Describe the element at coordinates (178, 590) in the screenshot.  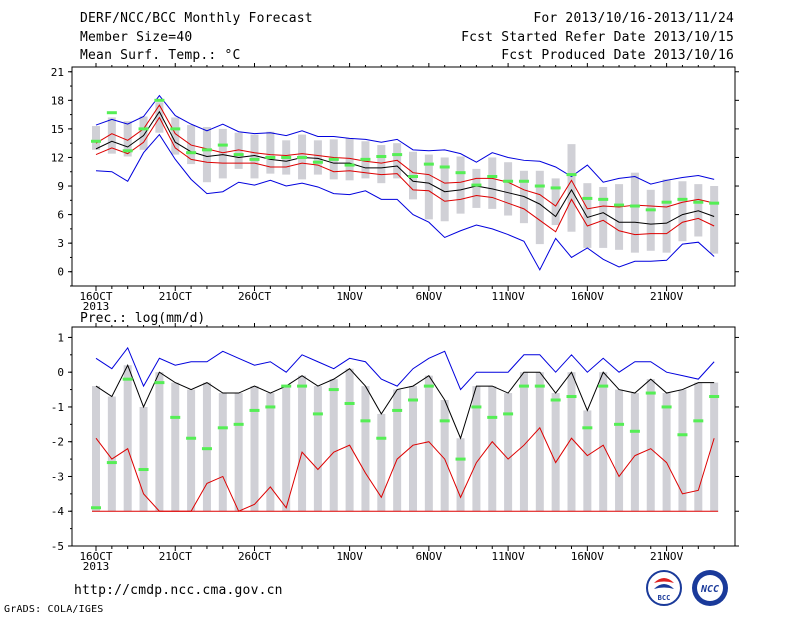
I see `source-url: http://cmdp.ncc.cma.gov.cn` at that location.